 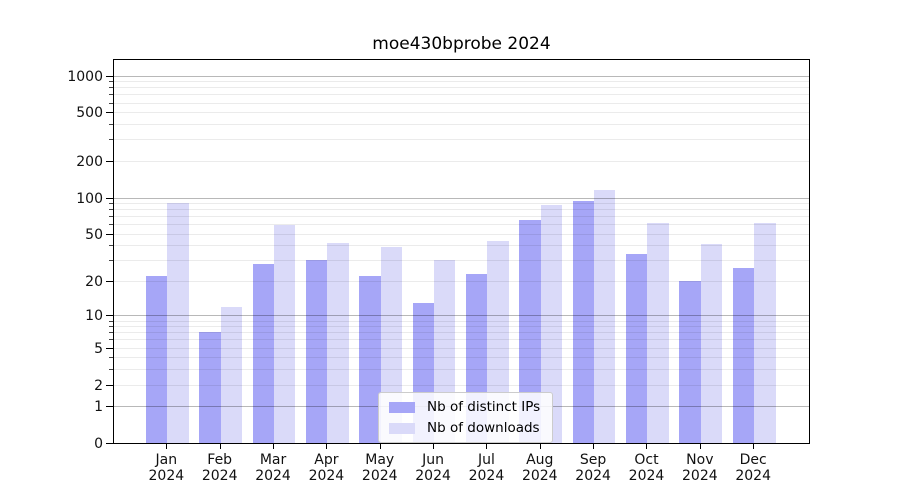 What do you see at coordinates (711, 343) in the screenshot?
I see `bar-downloads-nov` at bounding box center [711, 343].